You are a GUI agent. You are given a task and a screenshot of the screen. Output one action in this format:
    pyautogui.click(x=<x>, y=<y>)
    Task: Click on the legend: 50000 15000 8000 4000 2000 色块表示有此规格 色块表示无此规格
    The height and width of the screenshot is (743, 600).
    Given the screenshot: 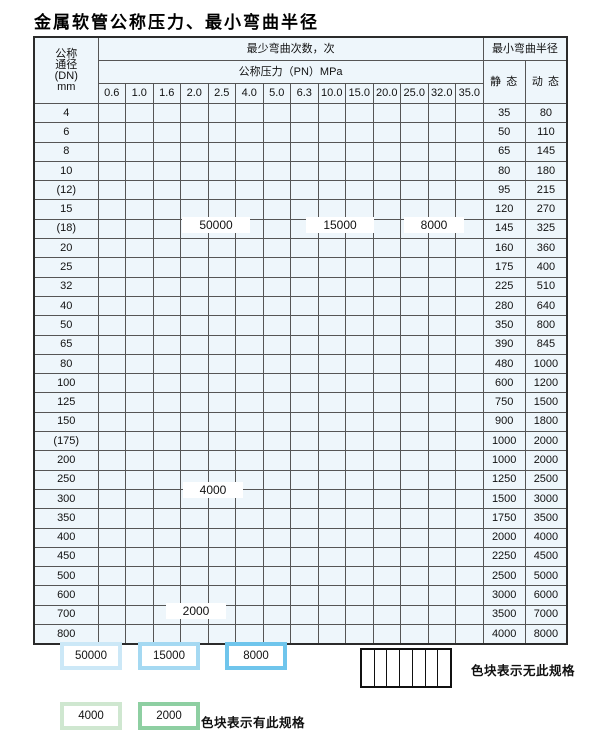 What is the action you would take?
    pyautogui.click(x=304, y=686)
    